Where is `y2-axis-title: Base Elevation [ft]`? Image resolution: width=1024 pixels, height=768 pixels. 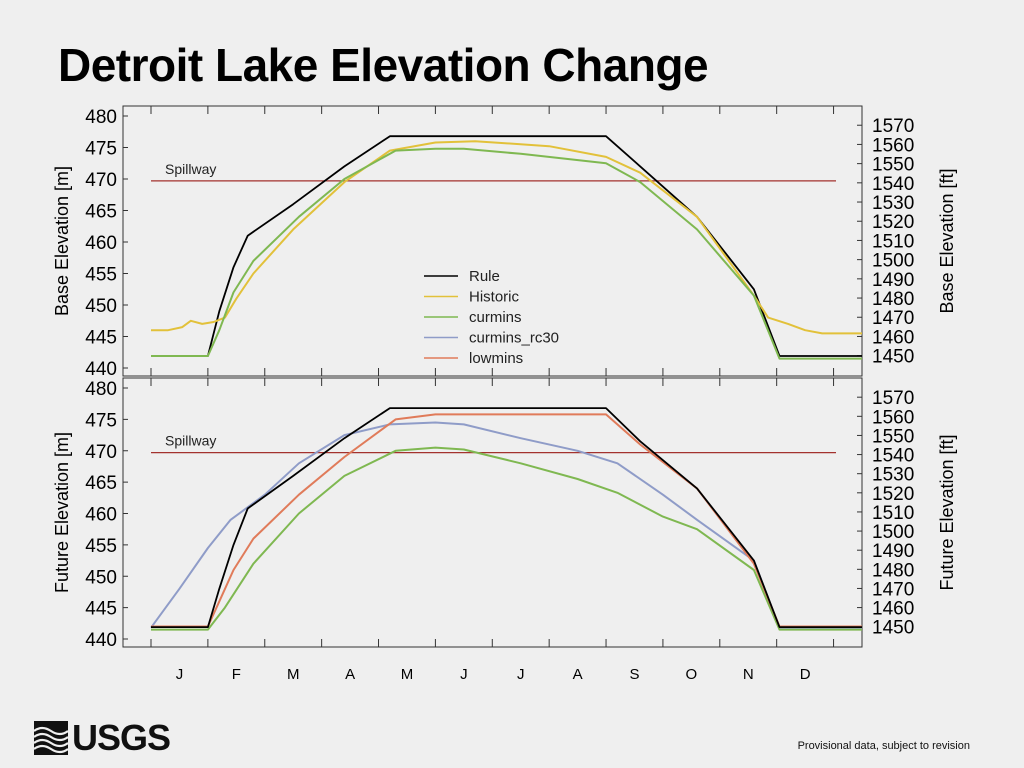
y2-axis-title: Base Elevation [ft] is located at coordinates (947, 240).